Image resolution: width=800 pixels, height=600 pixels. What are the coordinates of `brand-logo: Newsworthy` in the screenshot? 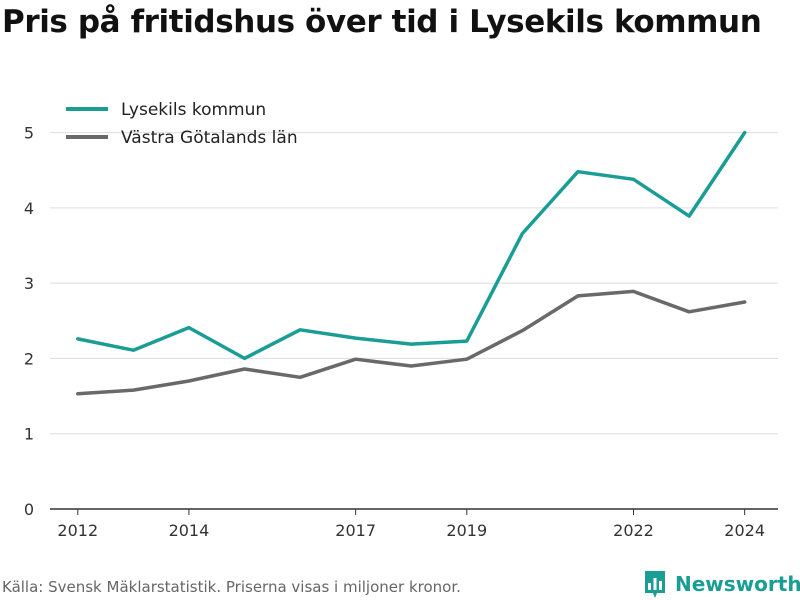 It's located at (721, 584).